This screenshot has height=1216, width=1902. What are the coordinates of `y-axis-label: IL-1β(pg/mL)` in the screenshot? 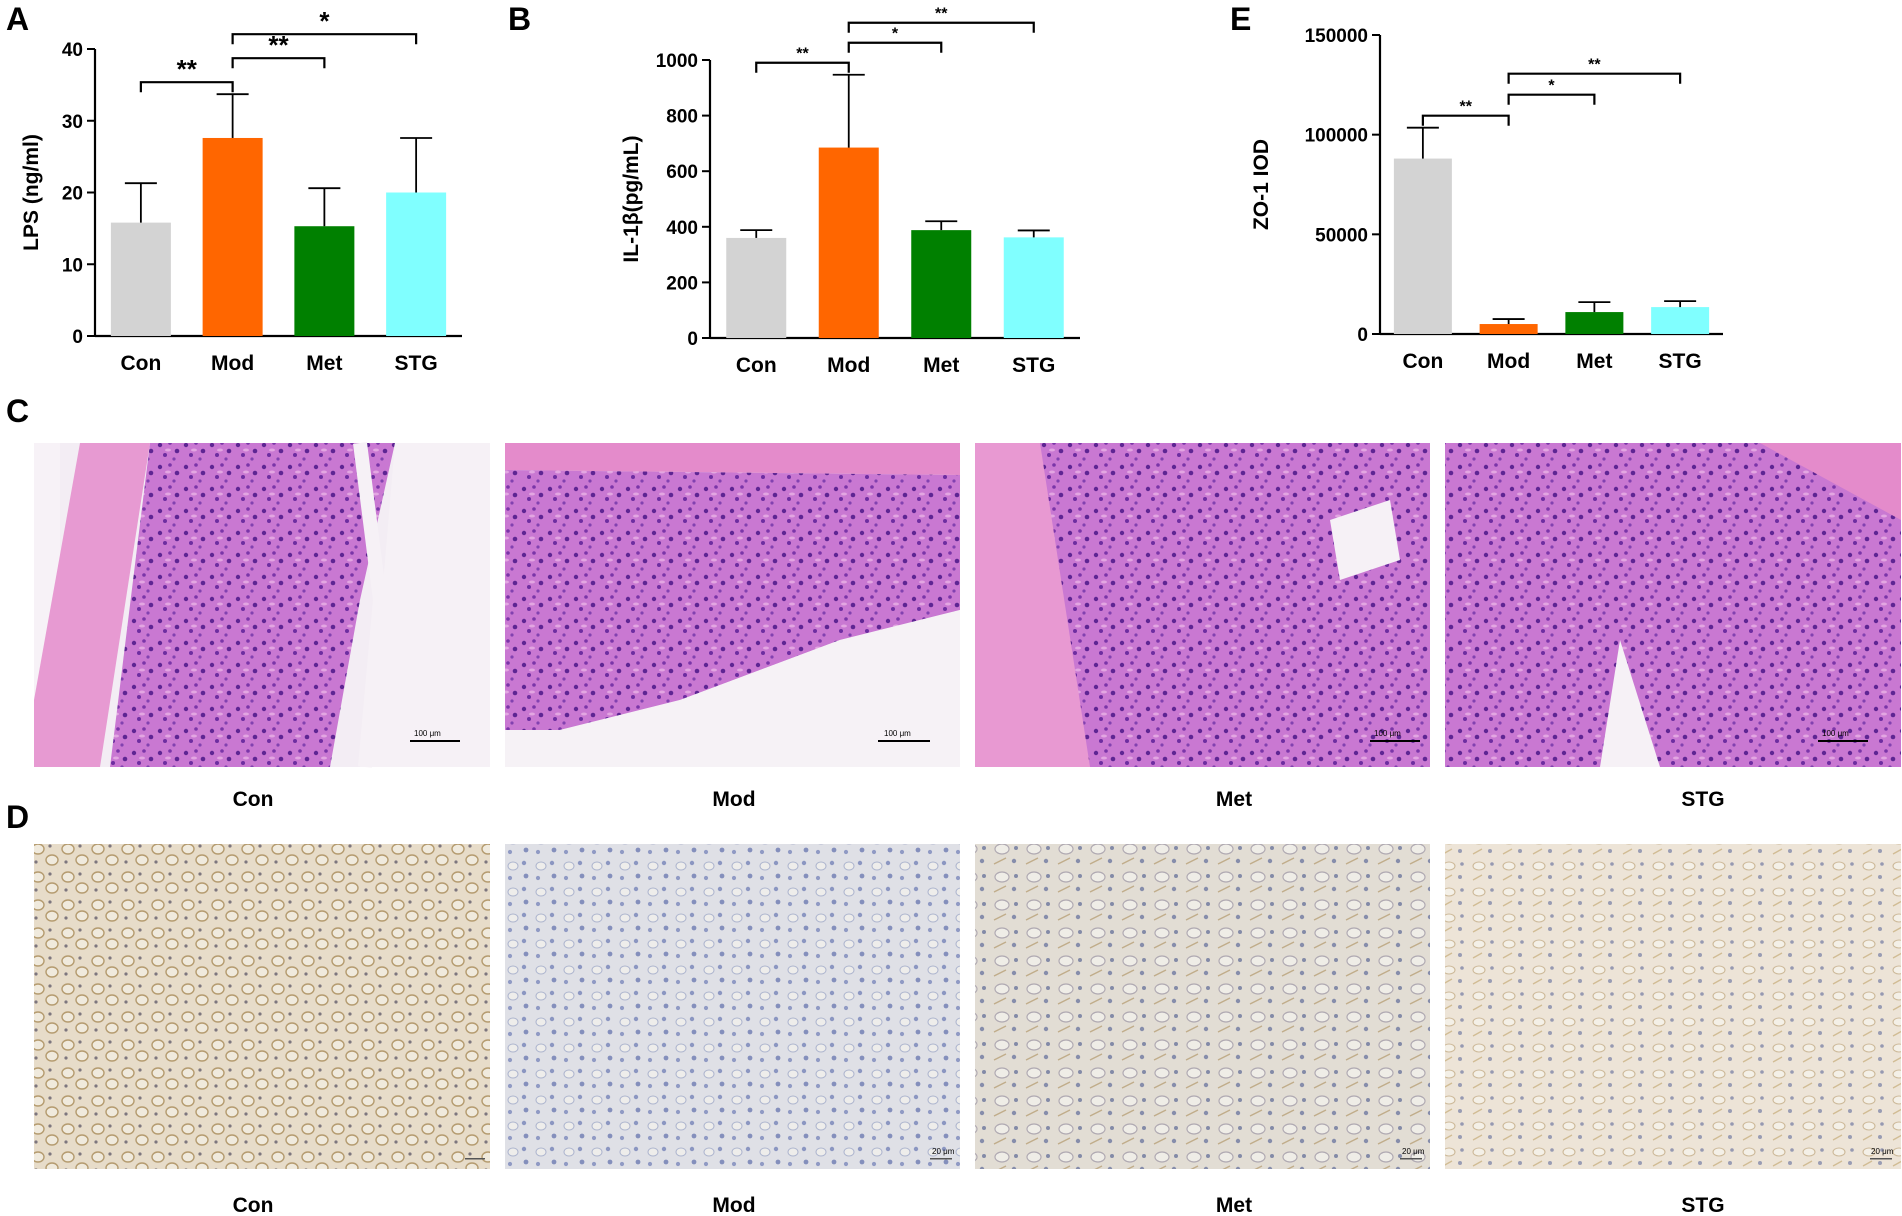 It's located at (631, 198).